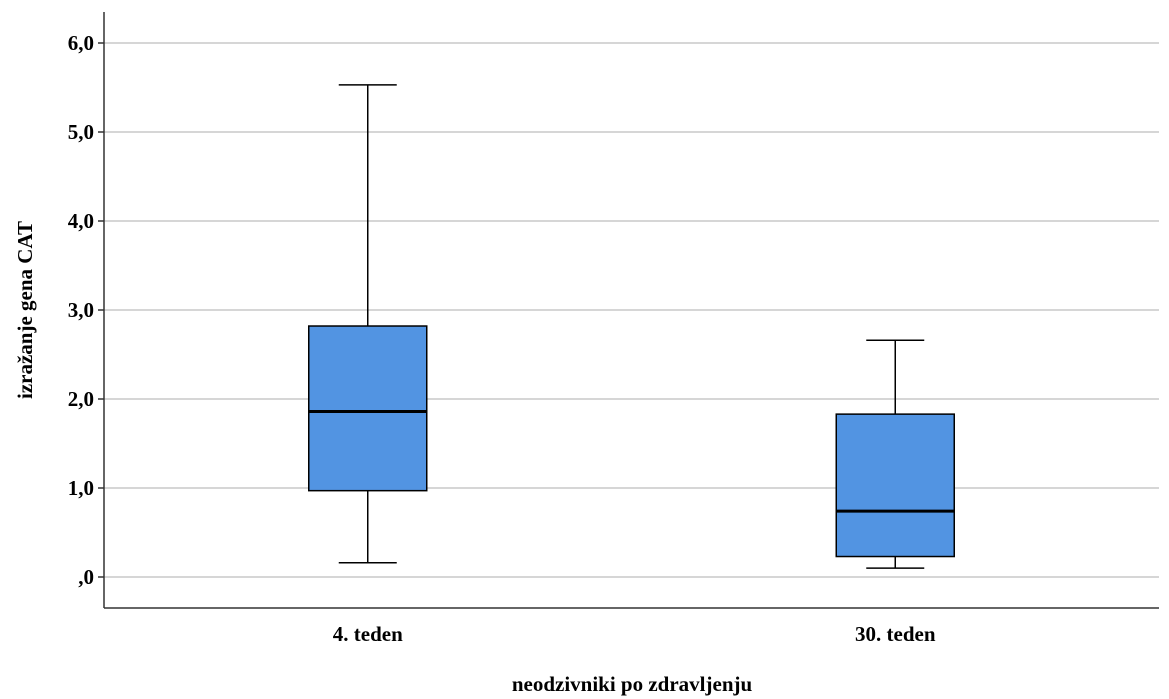 The height and width of the screenshot is (699, 1169). Describe the element at coordinates (81, 399) in the screenshot. I see `y-tick-label: 2,0` at that location.